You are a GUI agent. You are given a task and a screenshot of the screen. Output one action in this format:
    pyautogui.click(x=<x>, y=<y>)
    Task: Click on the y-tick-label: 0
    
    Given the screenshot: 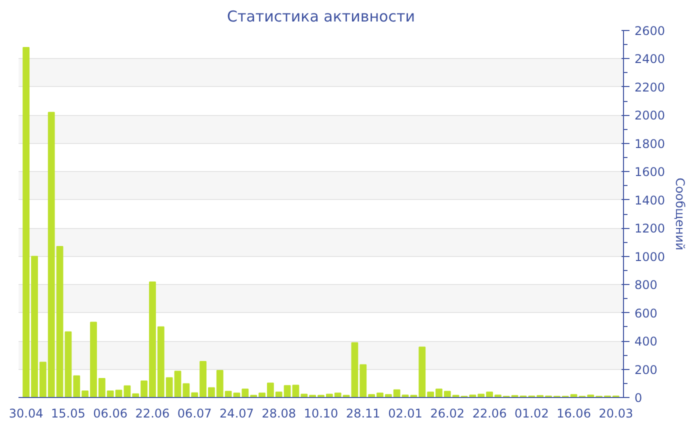 What is the action you would take?
    pyautogui.click(x=638, y=398)
    